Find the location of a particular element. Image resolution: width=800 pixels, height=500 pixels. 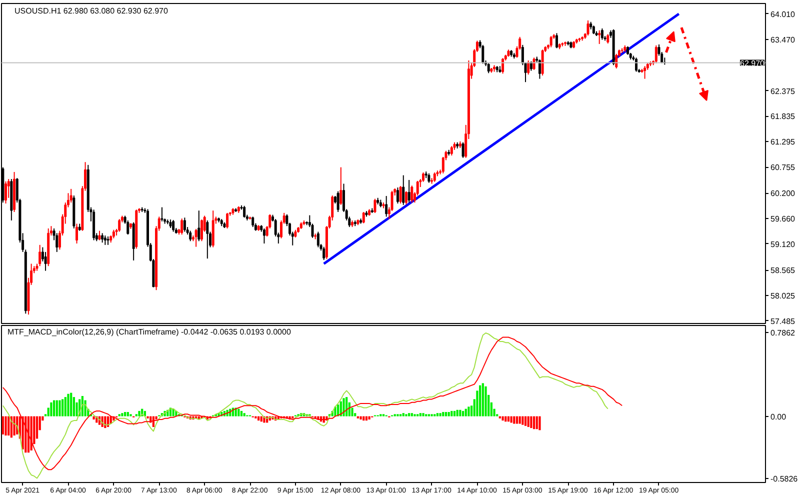

y-tick-label: 57.485 is located at coordinates (783, 321).